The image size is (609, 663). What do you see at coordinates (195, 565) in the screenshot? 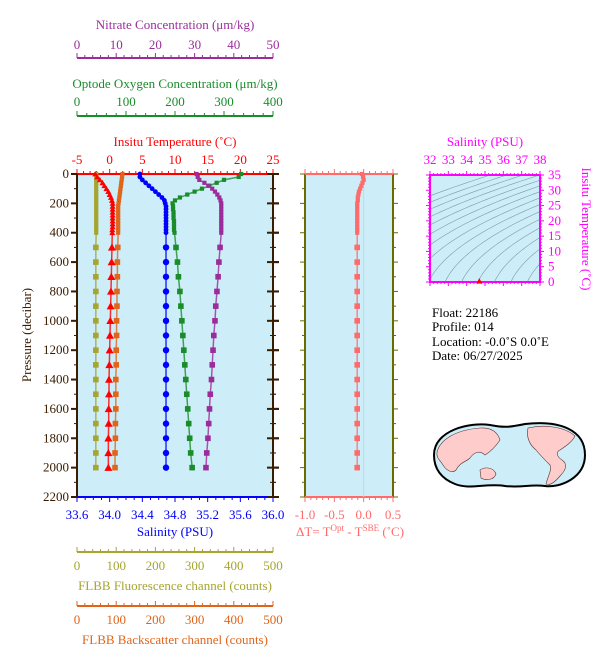
I see `fluorescence-tick-label: 300` at bounding box center [195, 565].